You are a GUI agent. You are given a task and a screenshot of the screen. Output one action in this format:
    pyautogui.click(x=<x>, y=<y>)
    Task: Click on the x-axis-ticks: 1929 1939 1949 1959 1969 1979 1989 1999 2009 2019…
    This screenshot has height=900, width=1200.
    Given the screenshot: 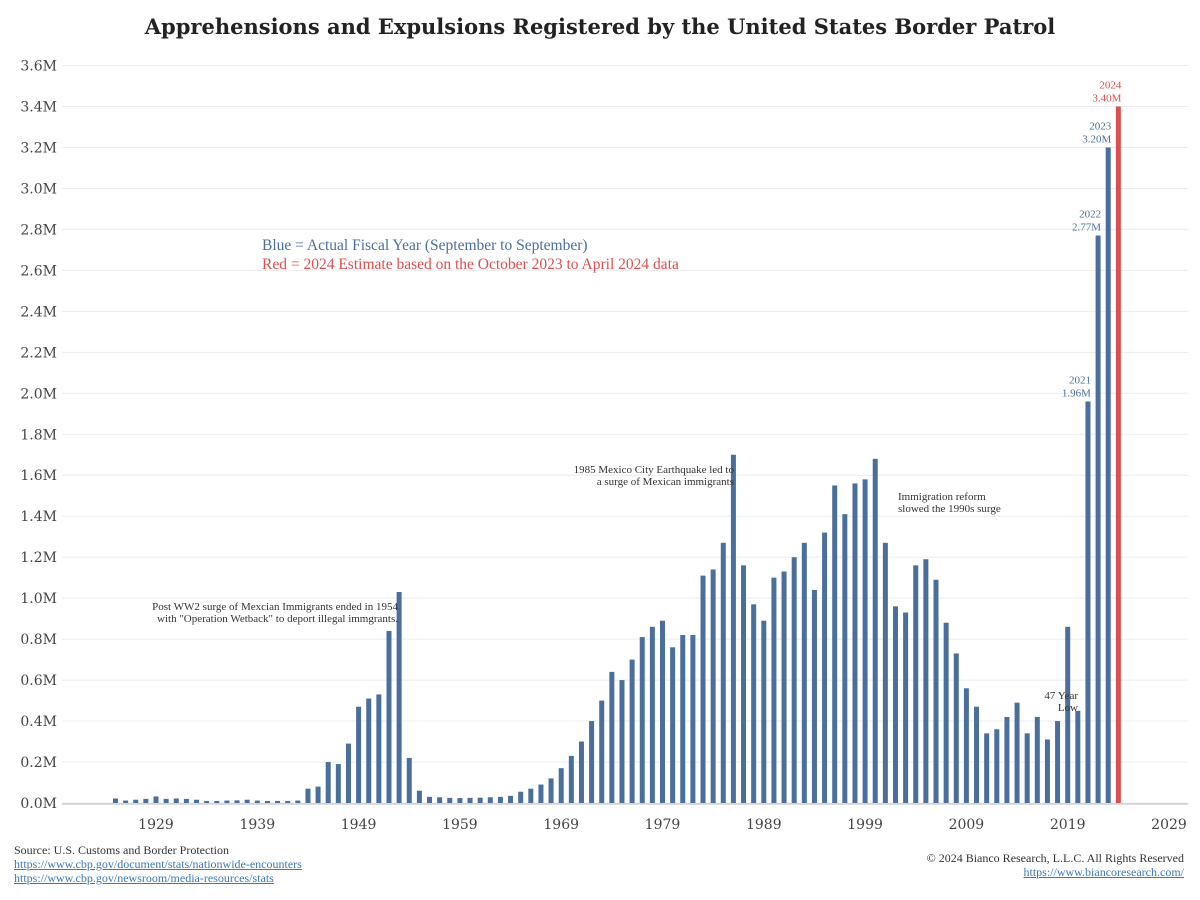 What is the action you would take?
    pyautogui.click(x=662, y=825)
    